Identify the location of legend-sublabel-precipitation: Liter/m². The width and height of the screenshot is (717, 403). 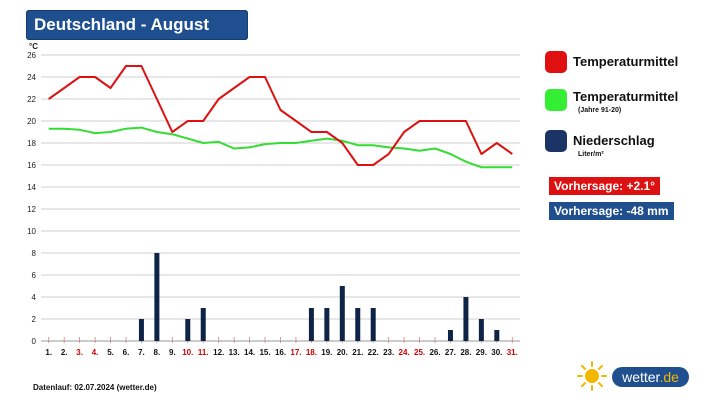
(591, 154).